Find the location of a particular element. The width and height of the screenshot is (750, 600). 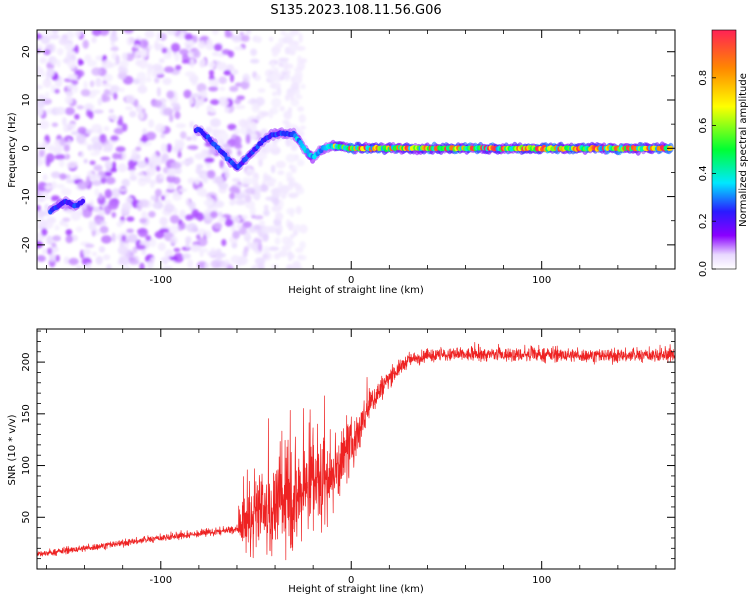

colorbar-label: Normalized spectral amplitude is located at coordinates (743, 150).